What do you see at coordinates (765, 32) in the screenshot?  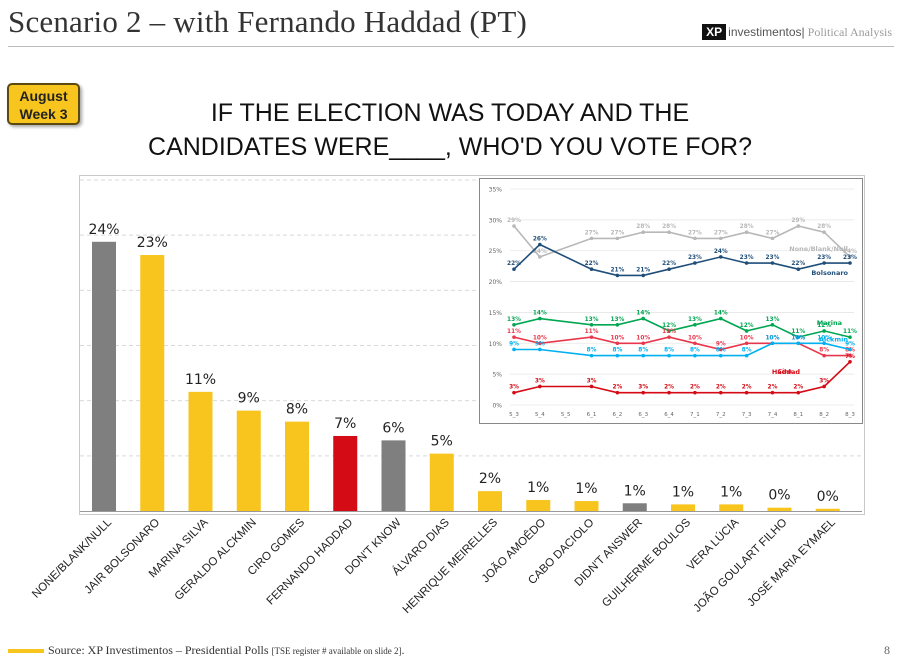 I see `logo-brand: investimentos` at bounding box center [765, 32].